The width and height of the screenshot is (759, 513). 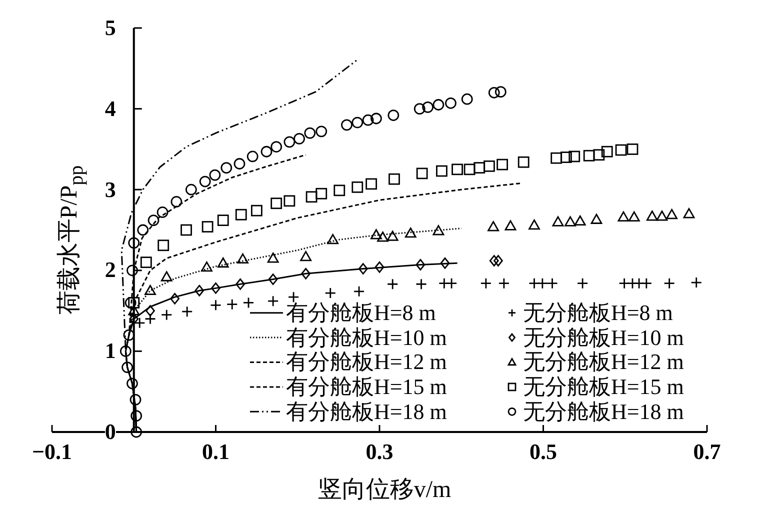 I want to click on legend-label: 有分舱板H=12 m, so click(x=366, y=361).